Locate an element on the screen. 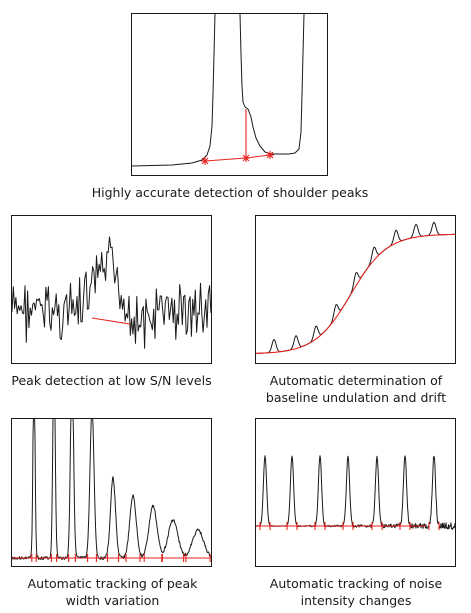  peak-width-panel is located at coordinates (111, 492).